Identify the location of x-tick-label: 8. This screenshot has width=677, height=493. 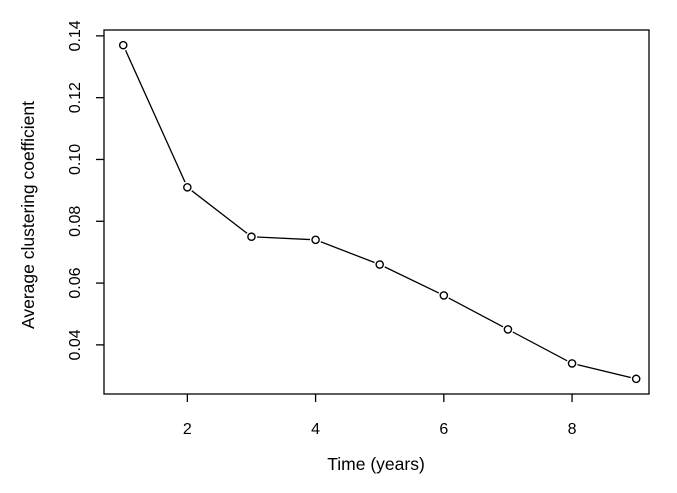
(572, 429).